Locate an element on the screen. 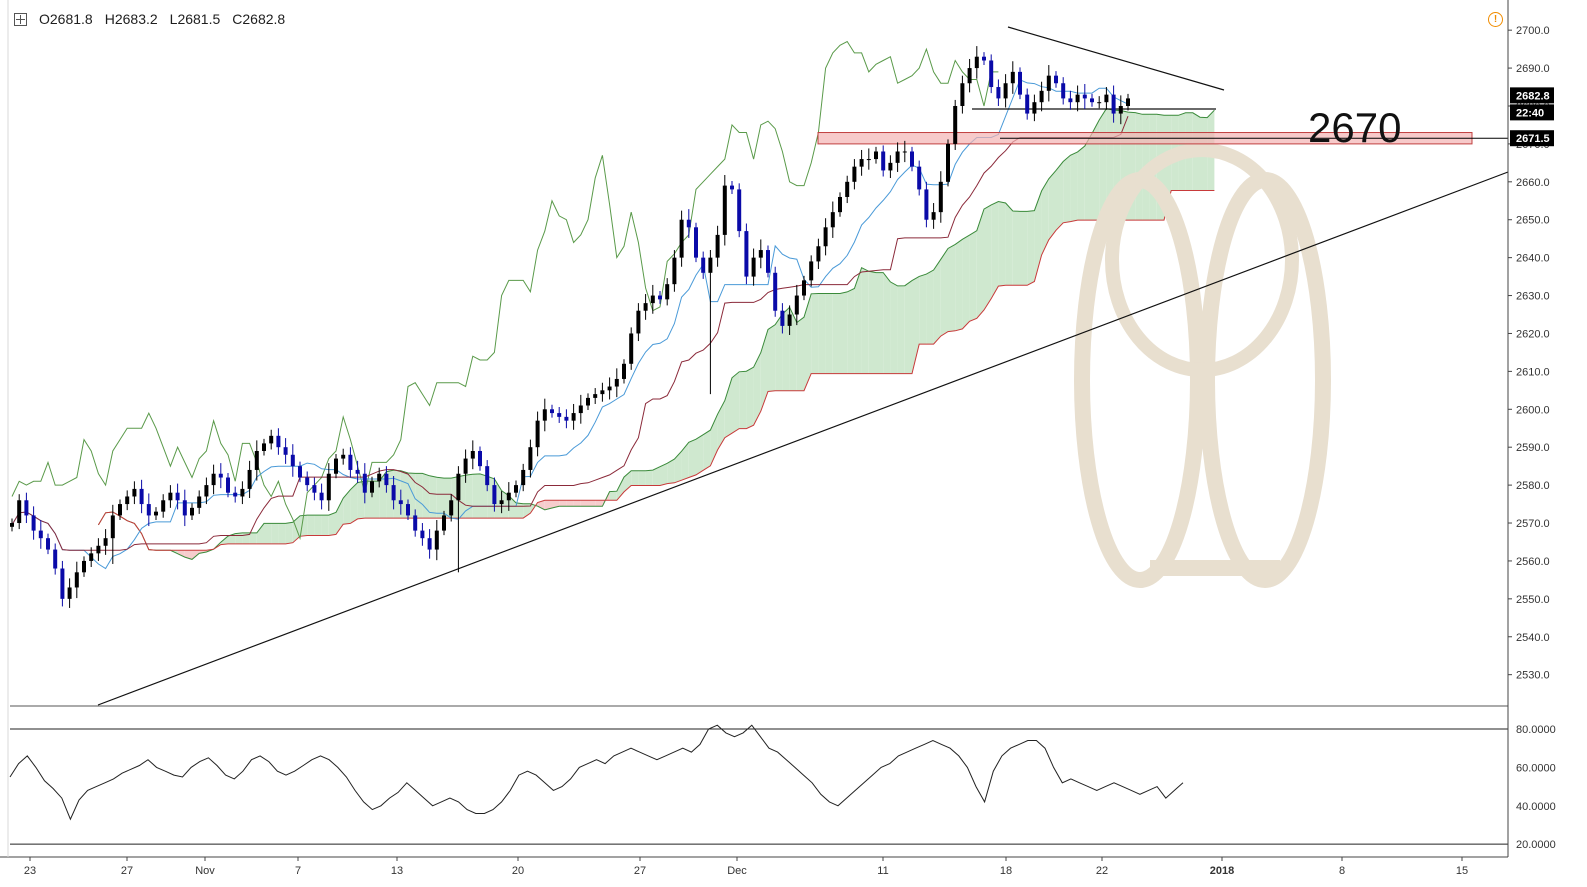 The height and width of the screenshot is (887, 1587). oscillator-tick-label: 40.0000 is located at coordinates (1536, 807).